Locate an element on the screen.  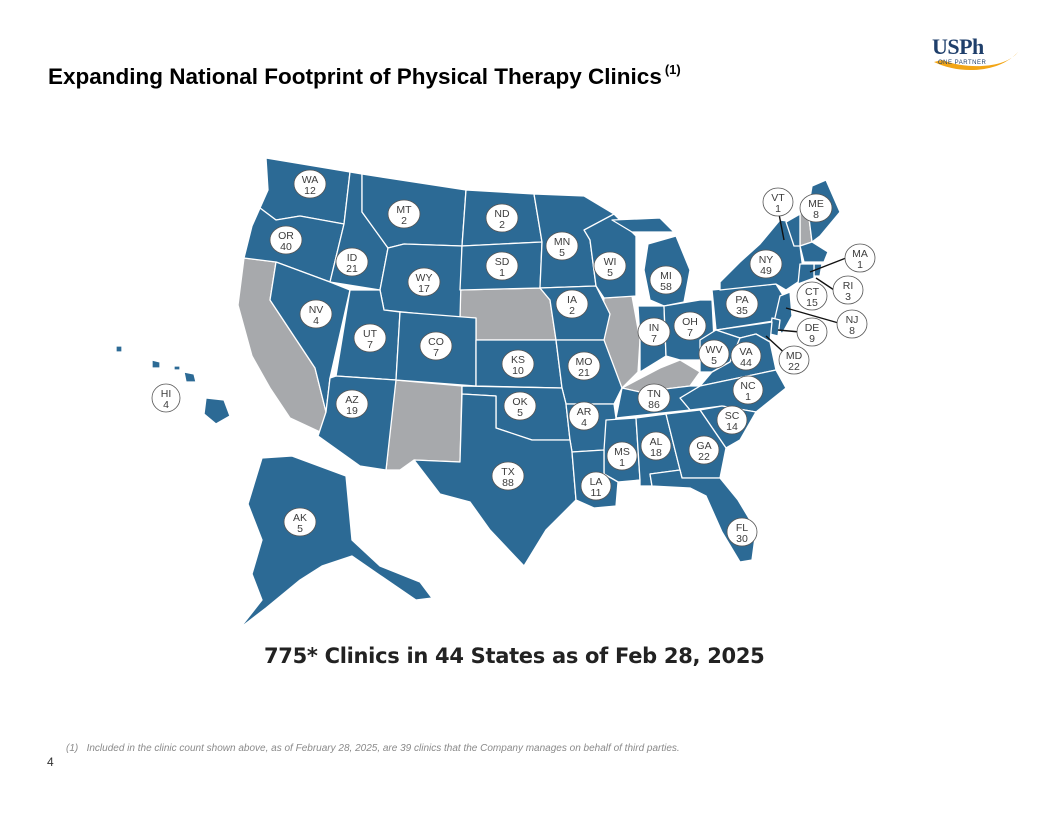
svg-text: AL is located at coordinates (656, 442).